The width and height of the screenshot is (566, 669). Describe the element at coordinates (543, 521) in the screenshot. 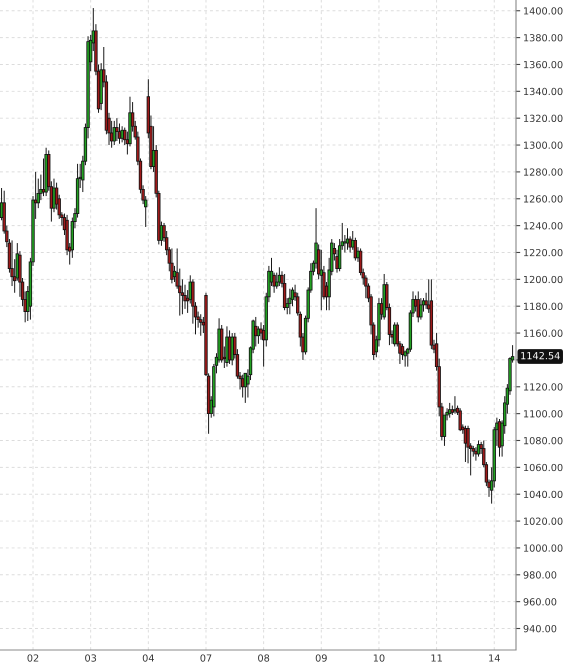

I see `y-tick-label: 1020.00` at that location.